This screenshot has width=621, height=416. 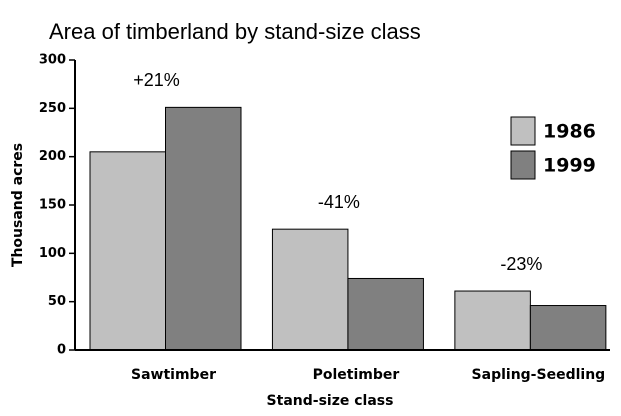 I want to click on legend-label: 1999, so click(x=569, y=166).